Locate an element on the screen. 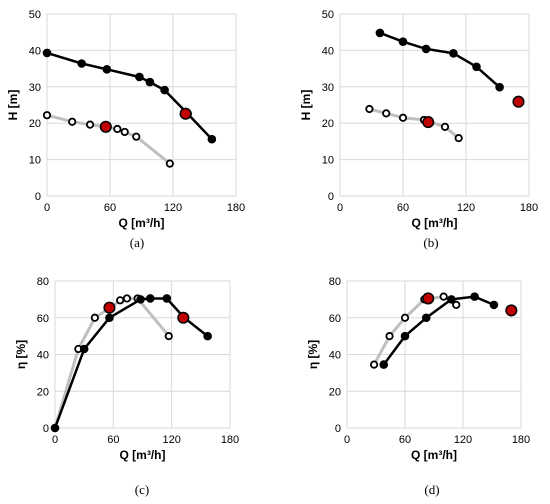  panel-caption: (c) is located at coordinates (142, 489).